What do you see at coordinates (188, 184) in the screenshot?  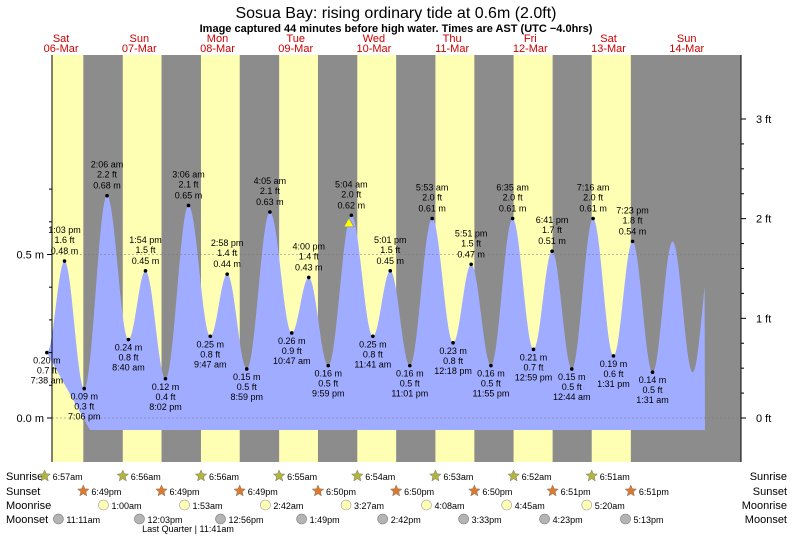 I see `tide-ft-label: 2.1 ft` at bounding box center [188, 184].